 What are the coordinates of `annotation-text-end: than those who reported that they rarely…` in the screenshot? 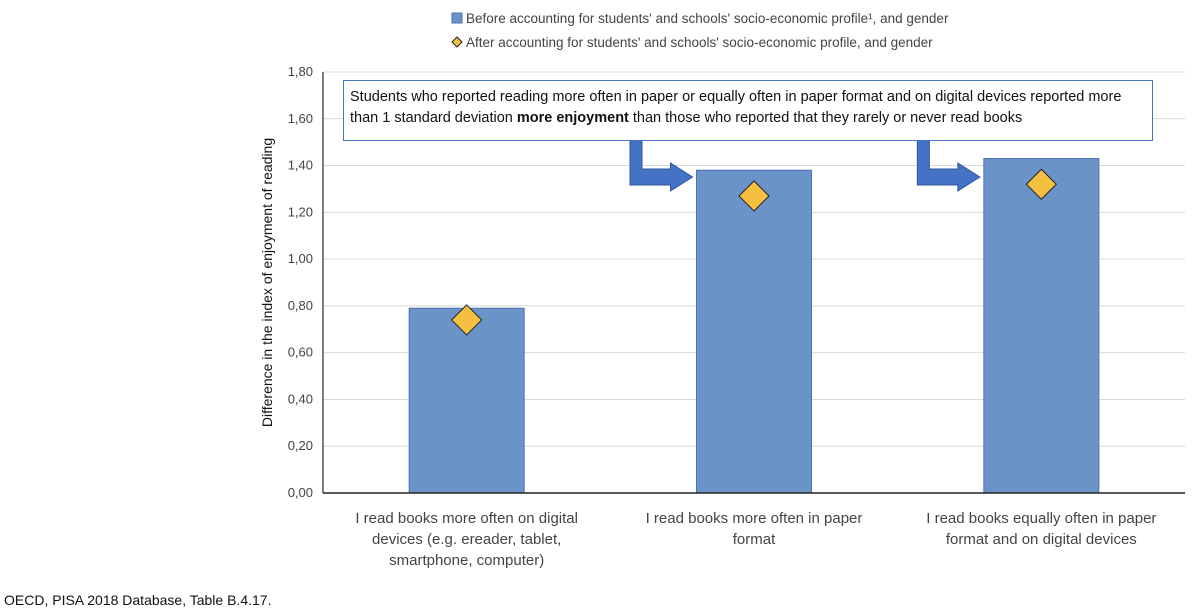 It's located at (825, 118).